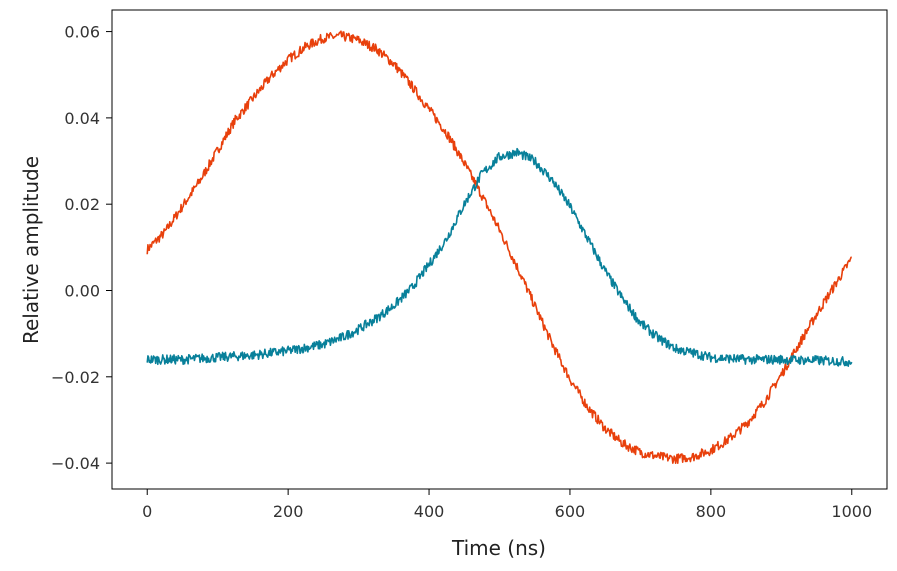  Describe the element at coordinates (498, 548) in the screenshot. I see `x-axis-title: Time (ns)` at that location.